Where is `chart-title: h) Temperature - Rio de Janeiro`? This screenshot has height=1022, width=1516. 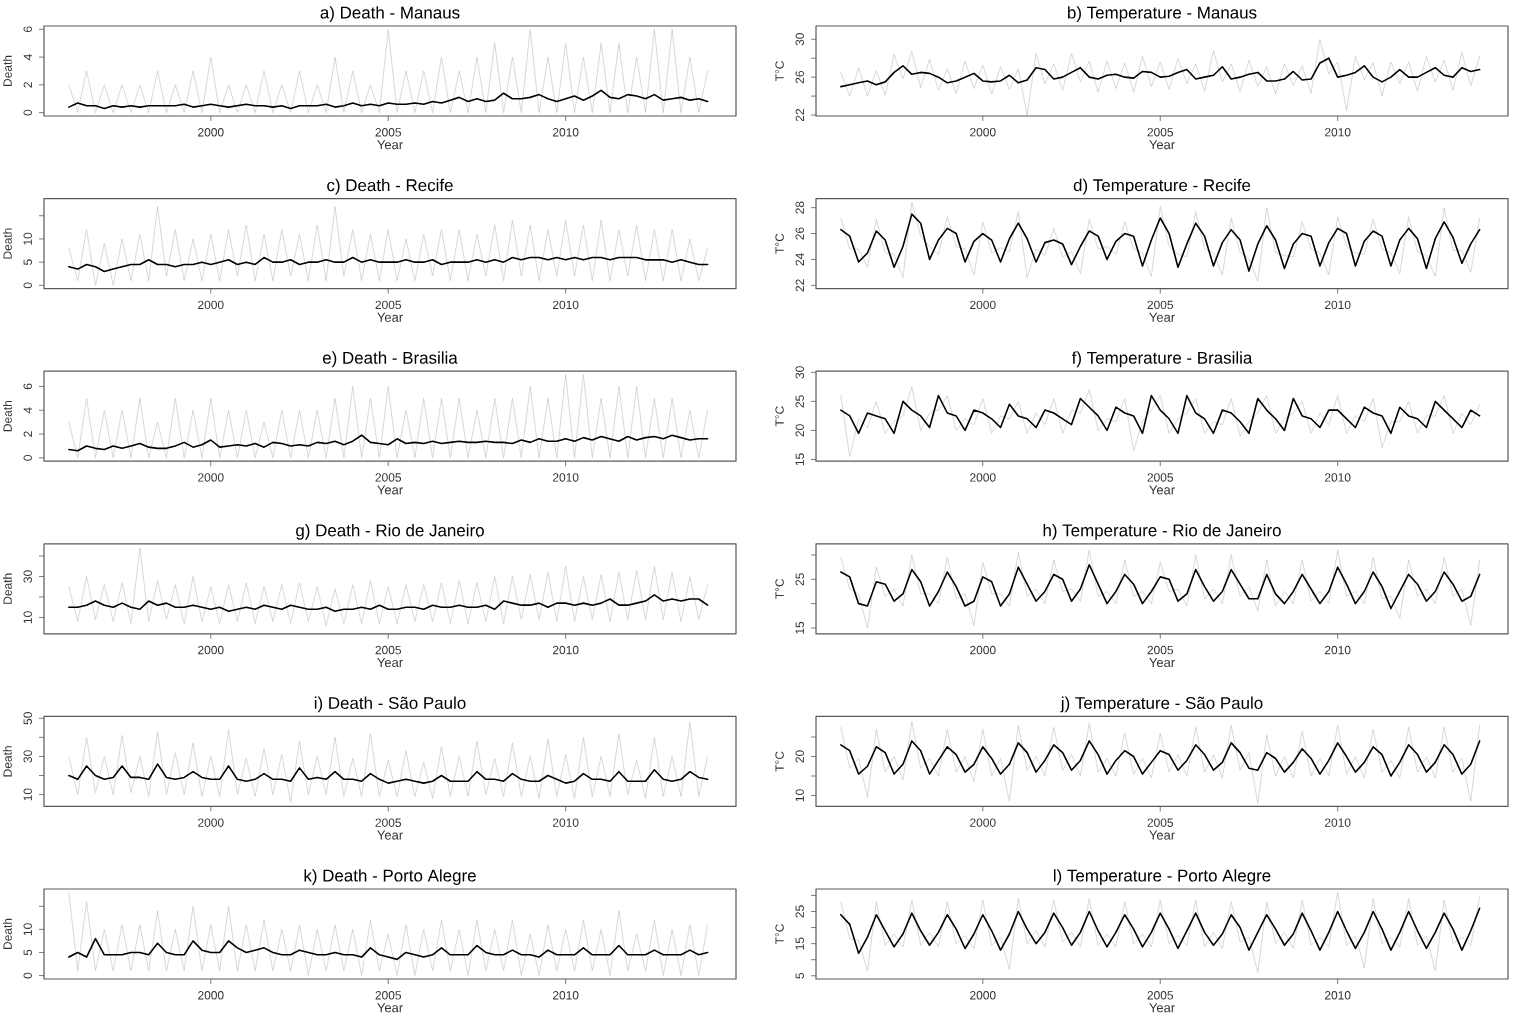 chart-title: h) Temperature - Rio de Janeiro is located at coordinates (1162, 531).